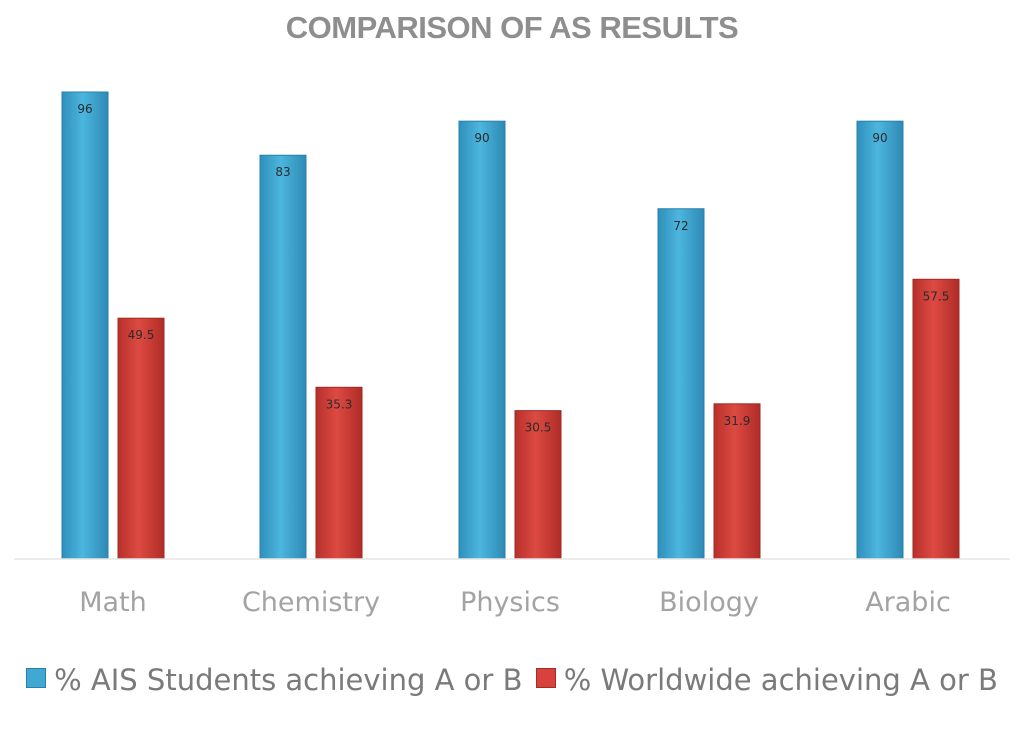 Image resolution: width=1024 pixels, height=733 pixels. I want to click on bar-worldwide-math, so click(141, 438).